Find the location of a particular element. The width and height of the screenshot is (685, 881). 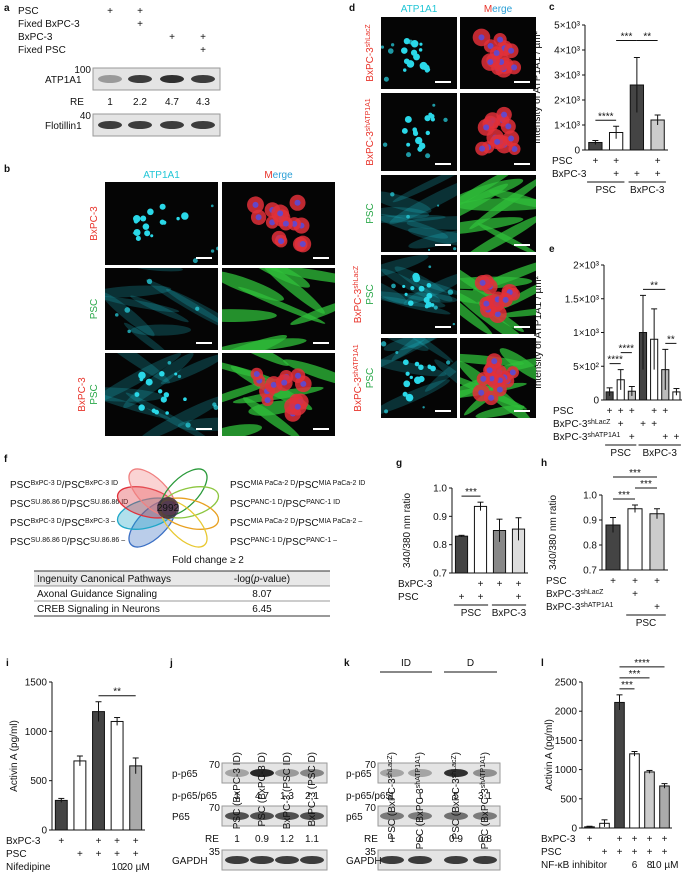

quant-value: 1.1 is located at coordinates (312, 839).